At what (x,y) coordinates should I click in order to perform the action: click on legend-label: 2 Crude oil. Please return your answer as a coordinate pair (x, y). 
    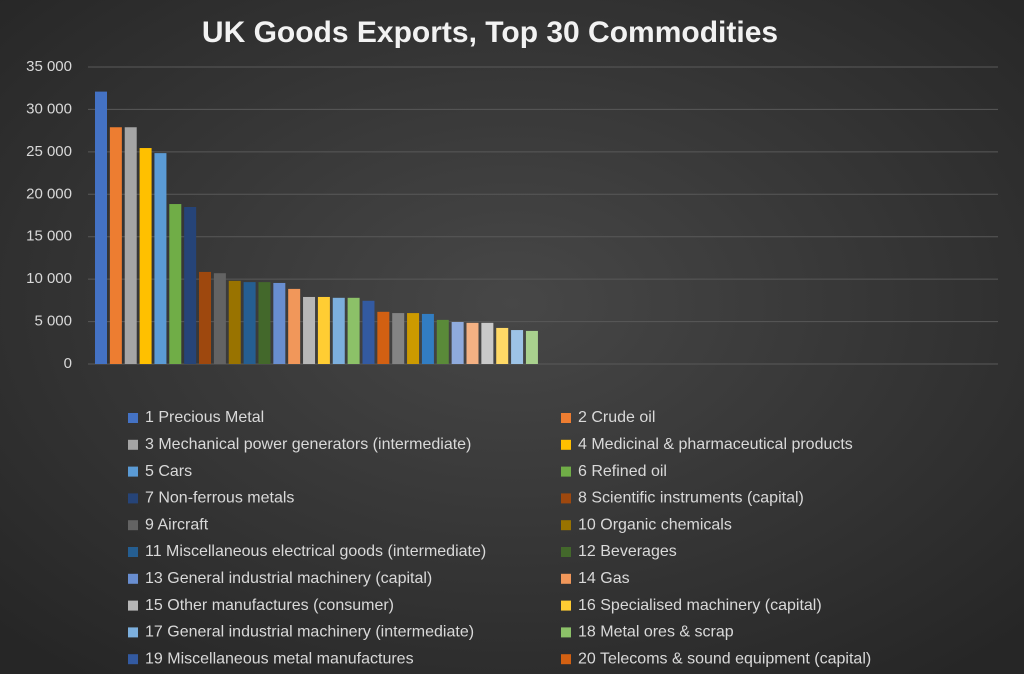
    Looking at the image, I should click on (616, 417).